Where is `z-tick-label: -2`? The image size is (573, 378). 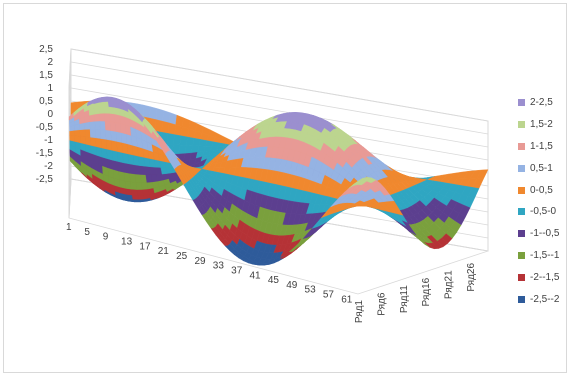 z-tick-label: -2 is located at coordinates (48, 166).